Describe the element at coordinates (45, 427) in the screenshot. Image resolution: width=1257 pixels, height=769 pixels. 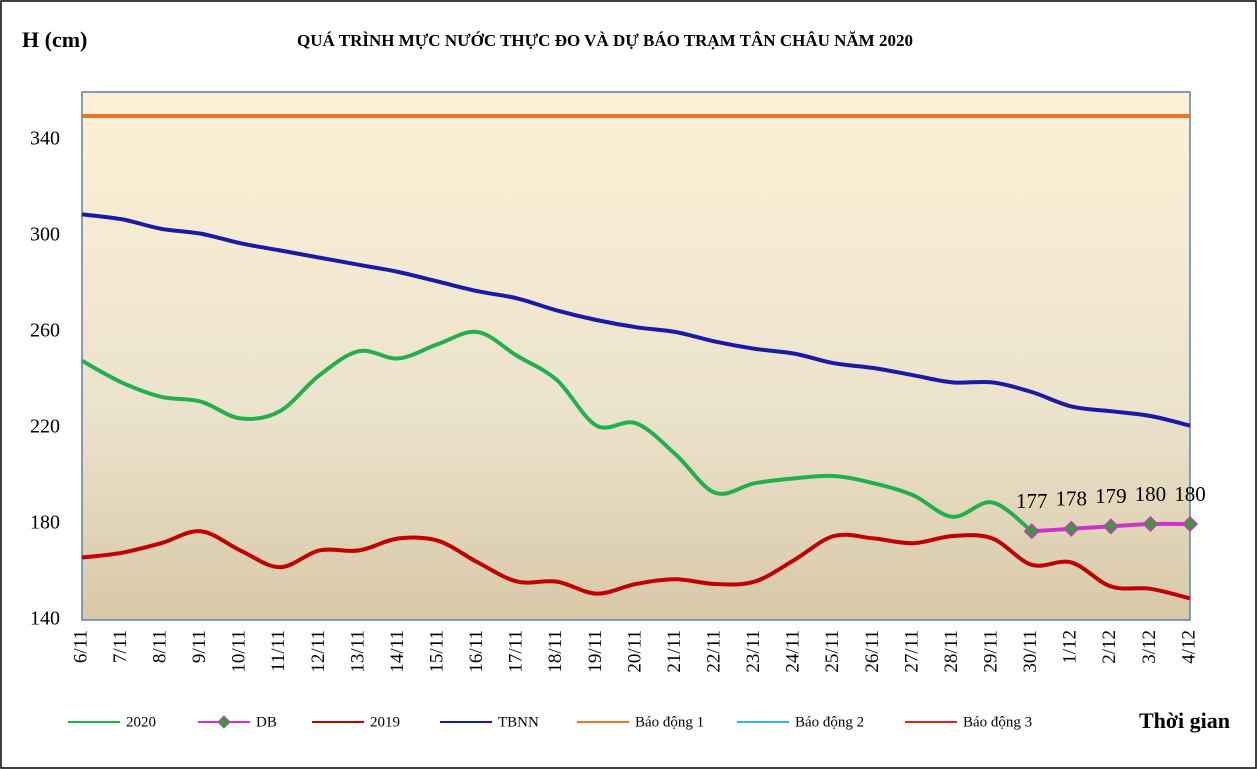
I see `y-tick-label: 220` at that location.